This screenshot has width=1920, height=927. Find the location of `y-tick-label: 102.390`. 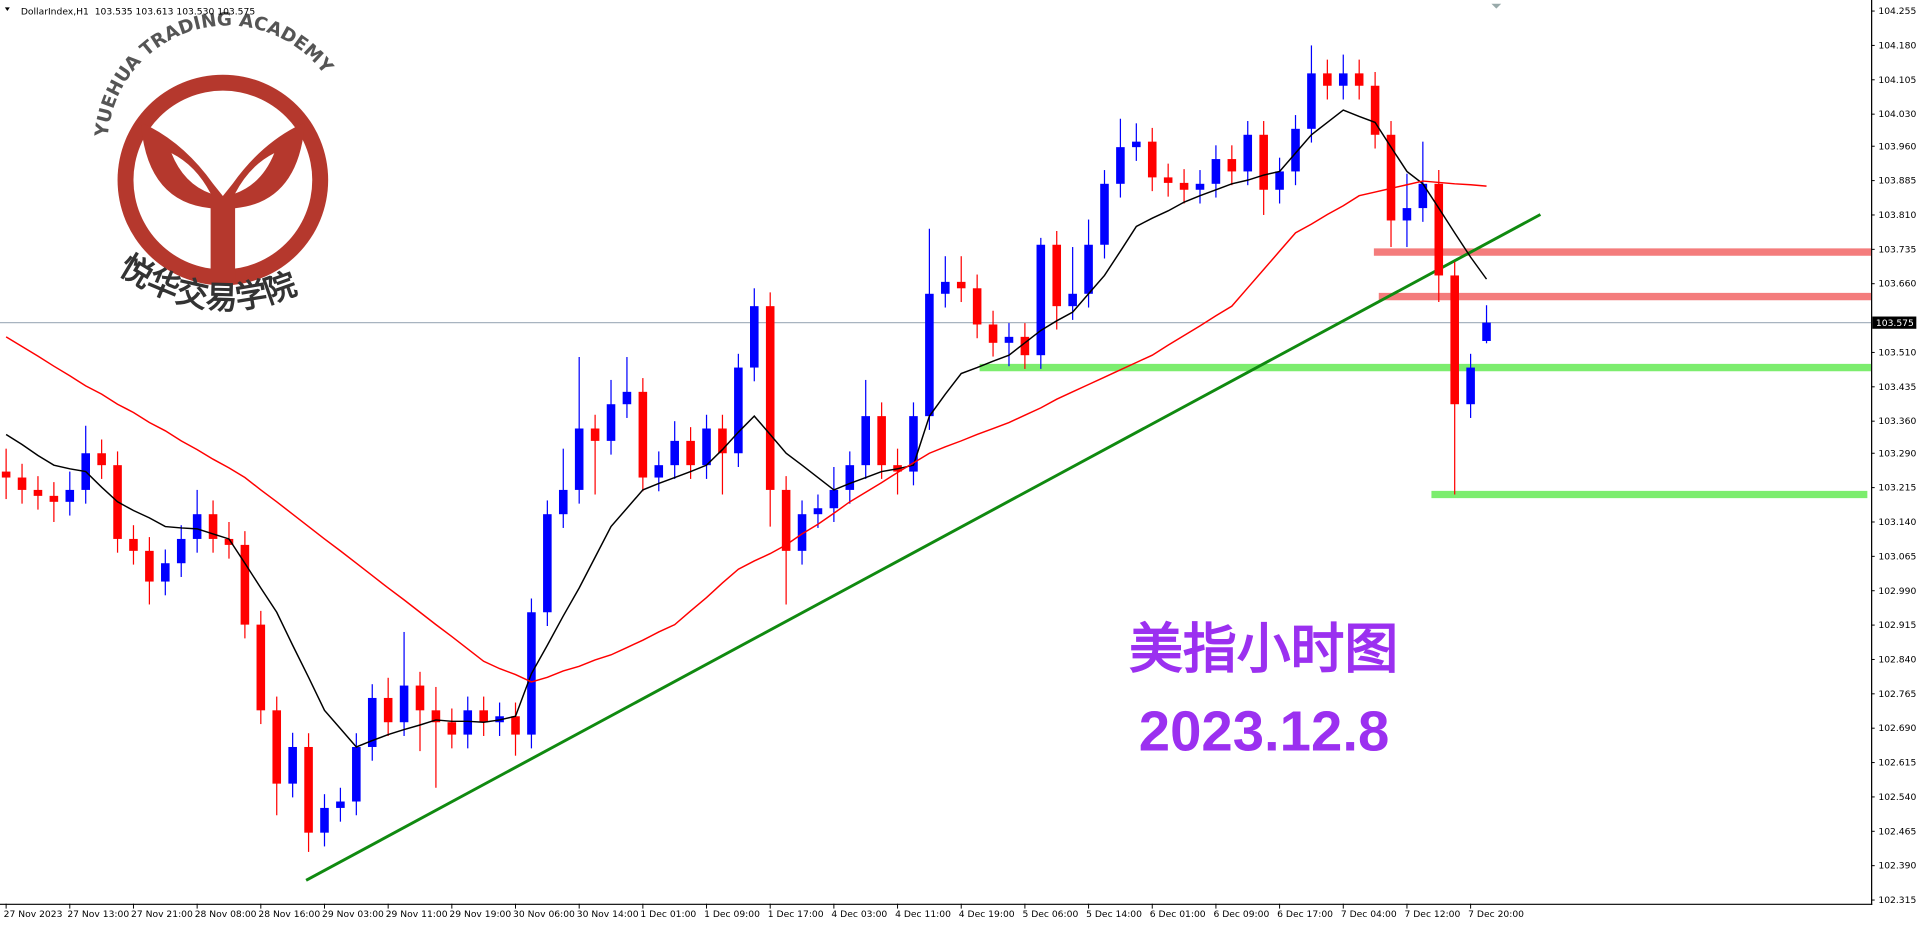

y-tick-label: 102.390 is located at coordinates (1897, 866).